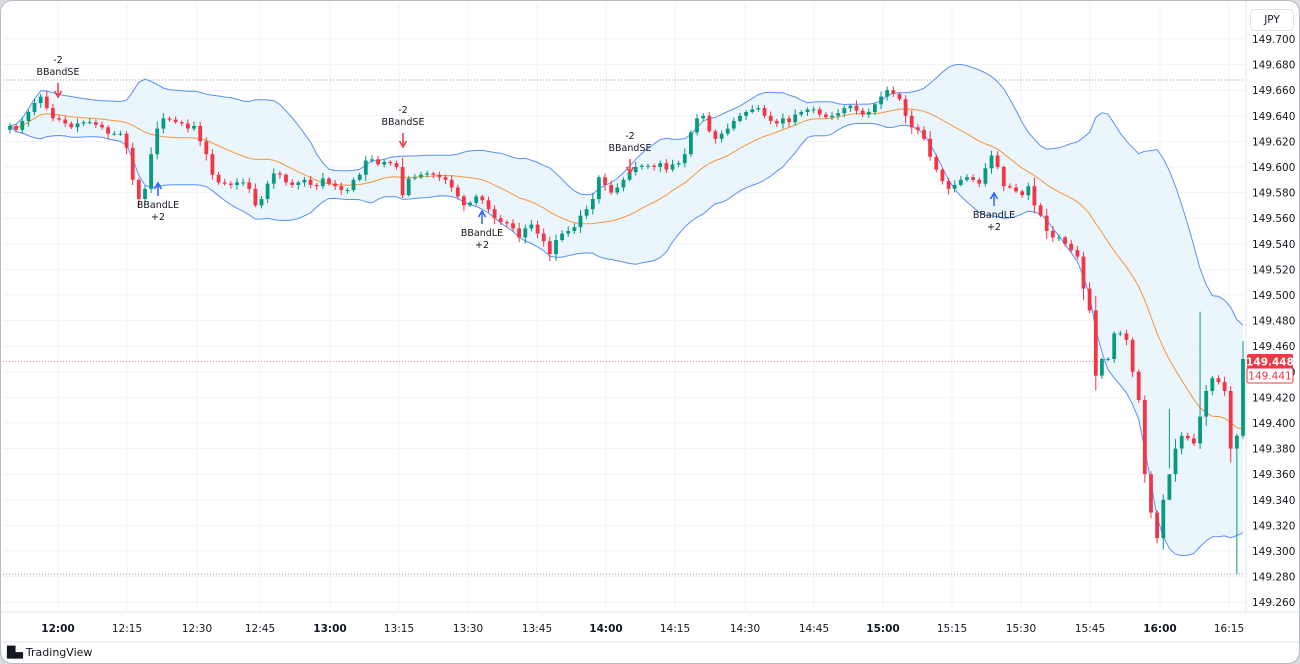 Image resolution: width=1300 pixels, height=664 pixels. I want to click on prev-close-label: 149.441, so click(1269, 377).